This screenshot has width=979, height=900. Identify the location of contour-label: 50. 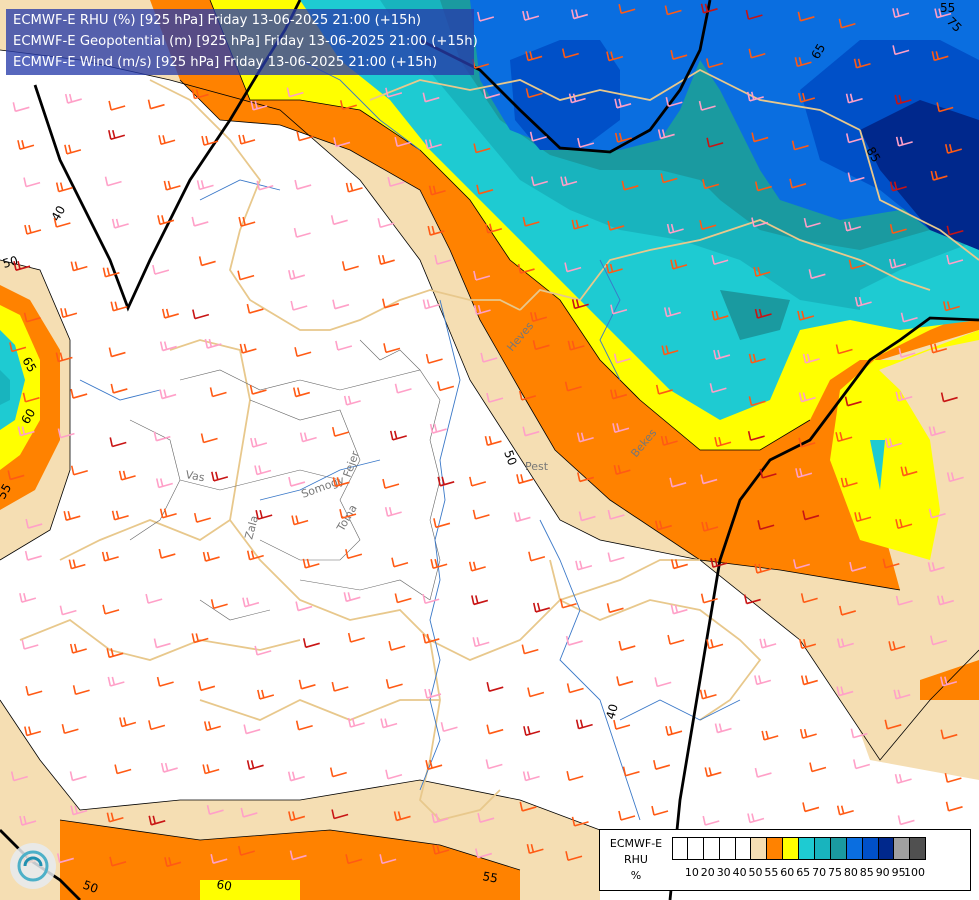
(90, 887).